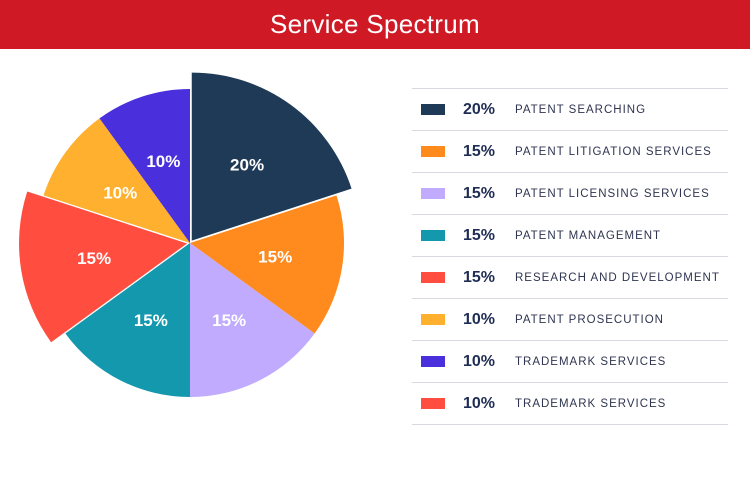  I want to click on legend-item: 15% RESEARCH AND DEVELOPMENT, so click(570, 278).